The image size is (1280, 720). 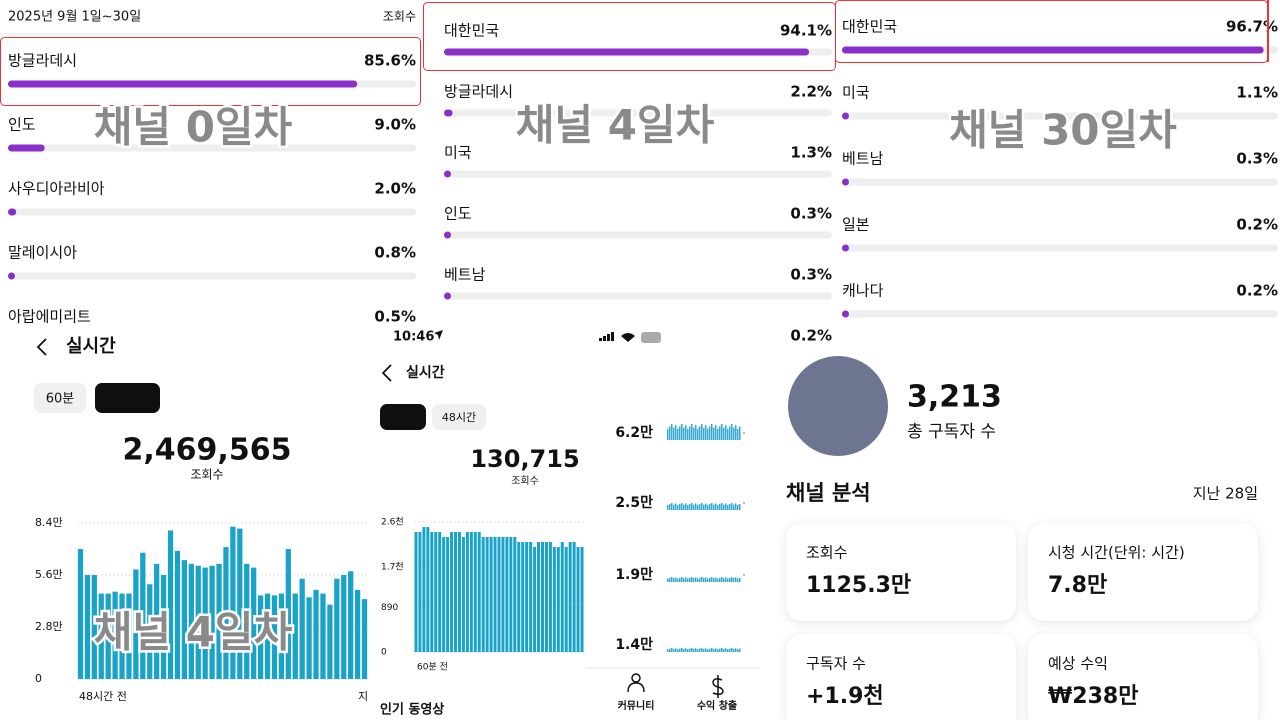 What do you see at coordinates (465, 275) in the screenshot?
I see `country-name: 베트남` at bounding box center [465, 275].